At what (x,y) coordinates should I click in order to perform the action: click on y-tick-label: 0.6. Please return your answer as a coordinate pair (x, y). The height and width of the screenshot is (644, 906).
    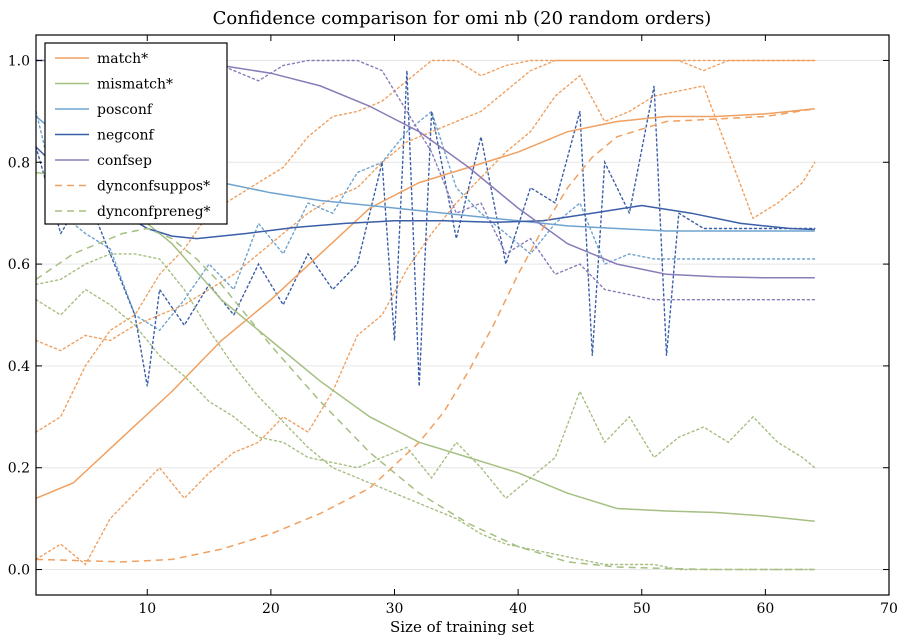
    Looking at the image, I should click on (19, 265).